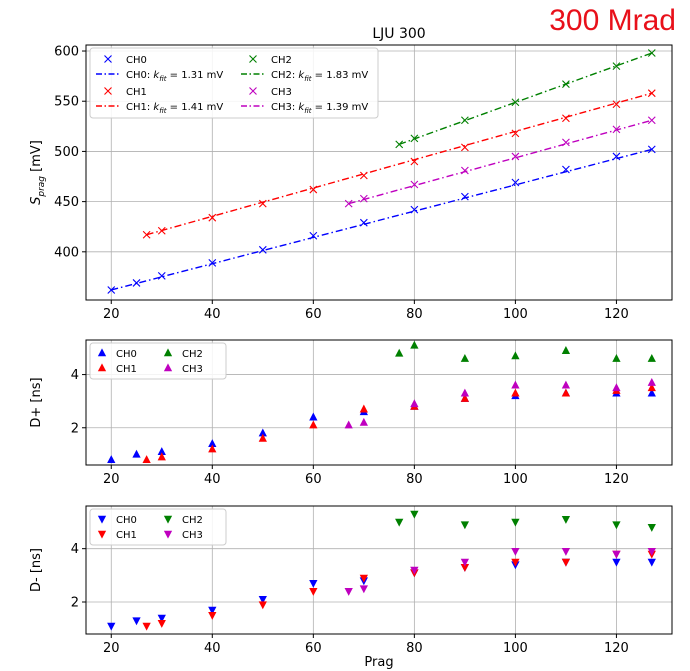 The image size is (690, 671). Describe the element at coordinates (75, 375) in the screenshot. I see `y-tick-label: 4` at that location.